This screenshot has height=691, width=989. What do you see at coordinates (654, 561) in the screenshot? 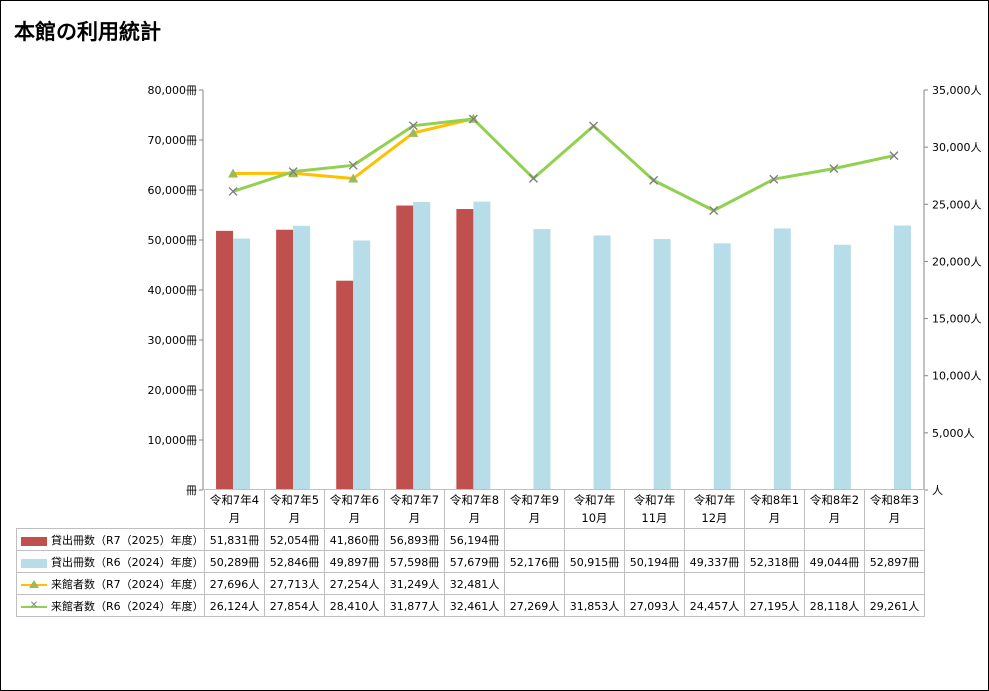
I see `data-label: 50,194冊` at bounding box center [654, 561].